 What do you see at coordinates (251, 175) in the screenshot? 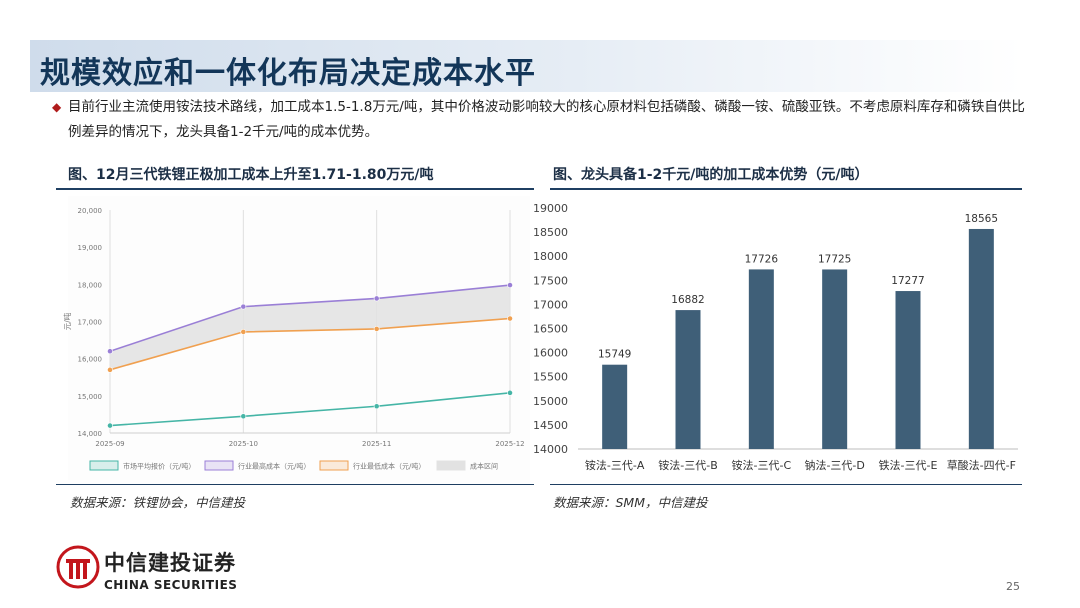
I see `left-figure-title: 图、12月三代铁锂正极加工成本上升至1.71-1.80万元/吨` at bounding box center [251, 175].